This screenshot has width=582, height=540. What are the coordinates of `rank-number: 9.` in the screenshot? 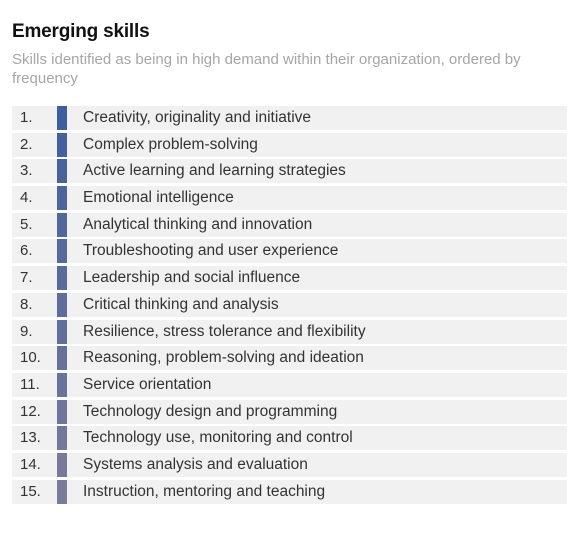 It's located at (26, 331).